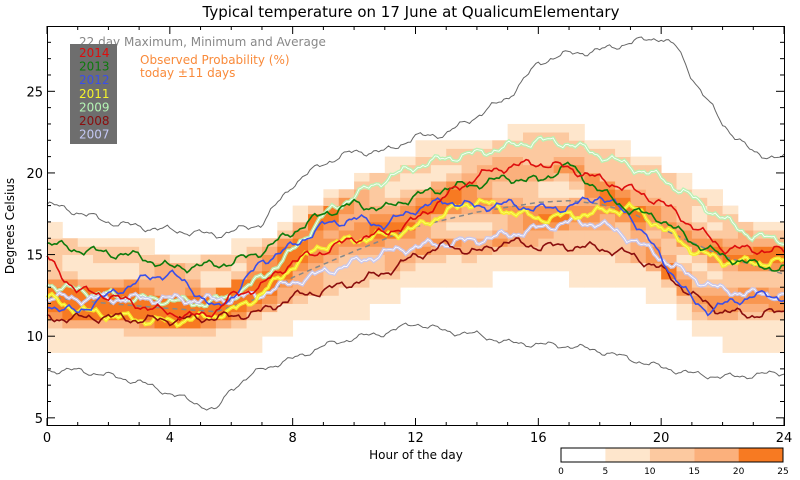  Describe the element at coordinates (94, 94) in the screenshot. I see `legend-item-2011: 2011` at that location.